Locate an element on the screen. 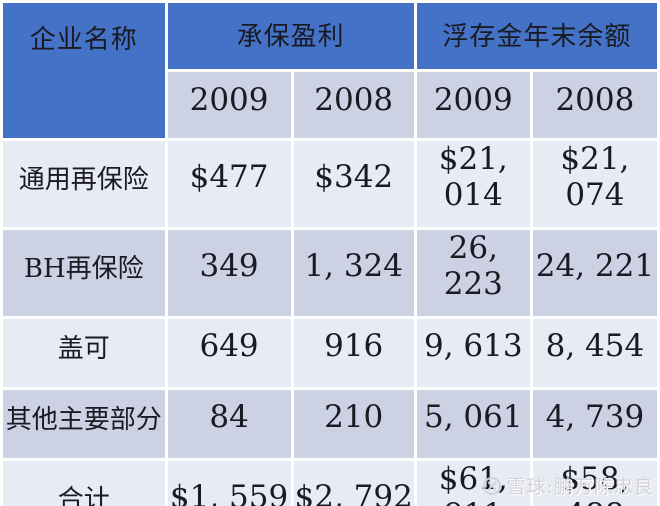  table-row-other-primary: 其他主要部分 84 210 5, 061 4, 739 is located at coordinates (330, 424).